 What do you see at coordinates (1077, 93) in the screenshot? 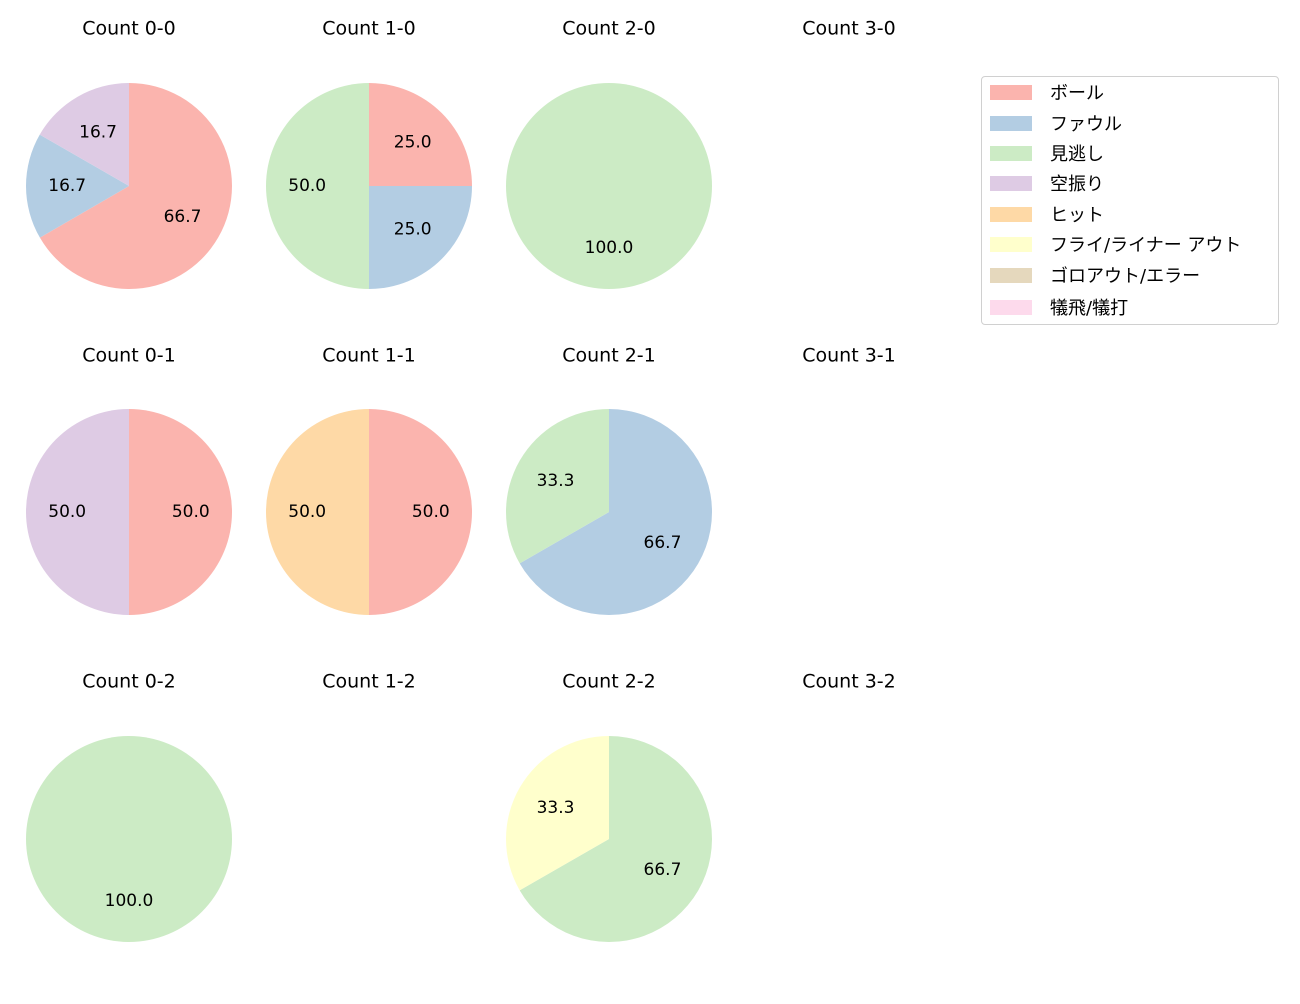
I see `legend-label: ボール` at bounding box center [1077, 93].